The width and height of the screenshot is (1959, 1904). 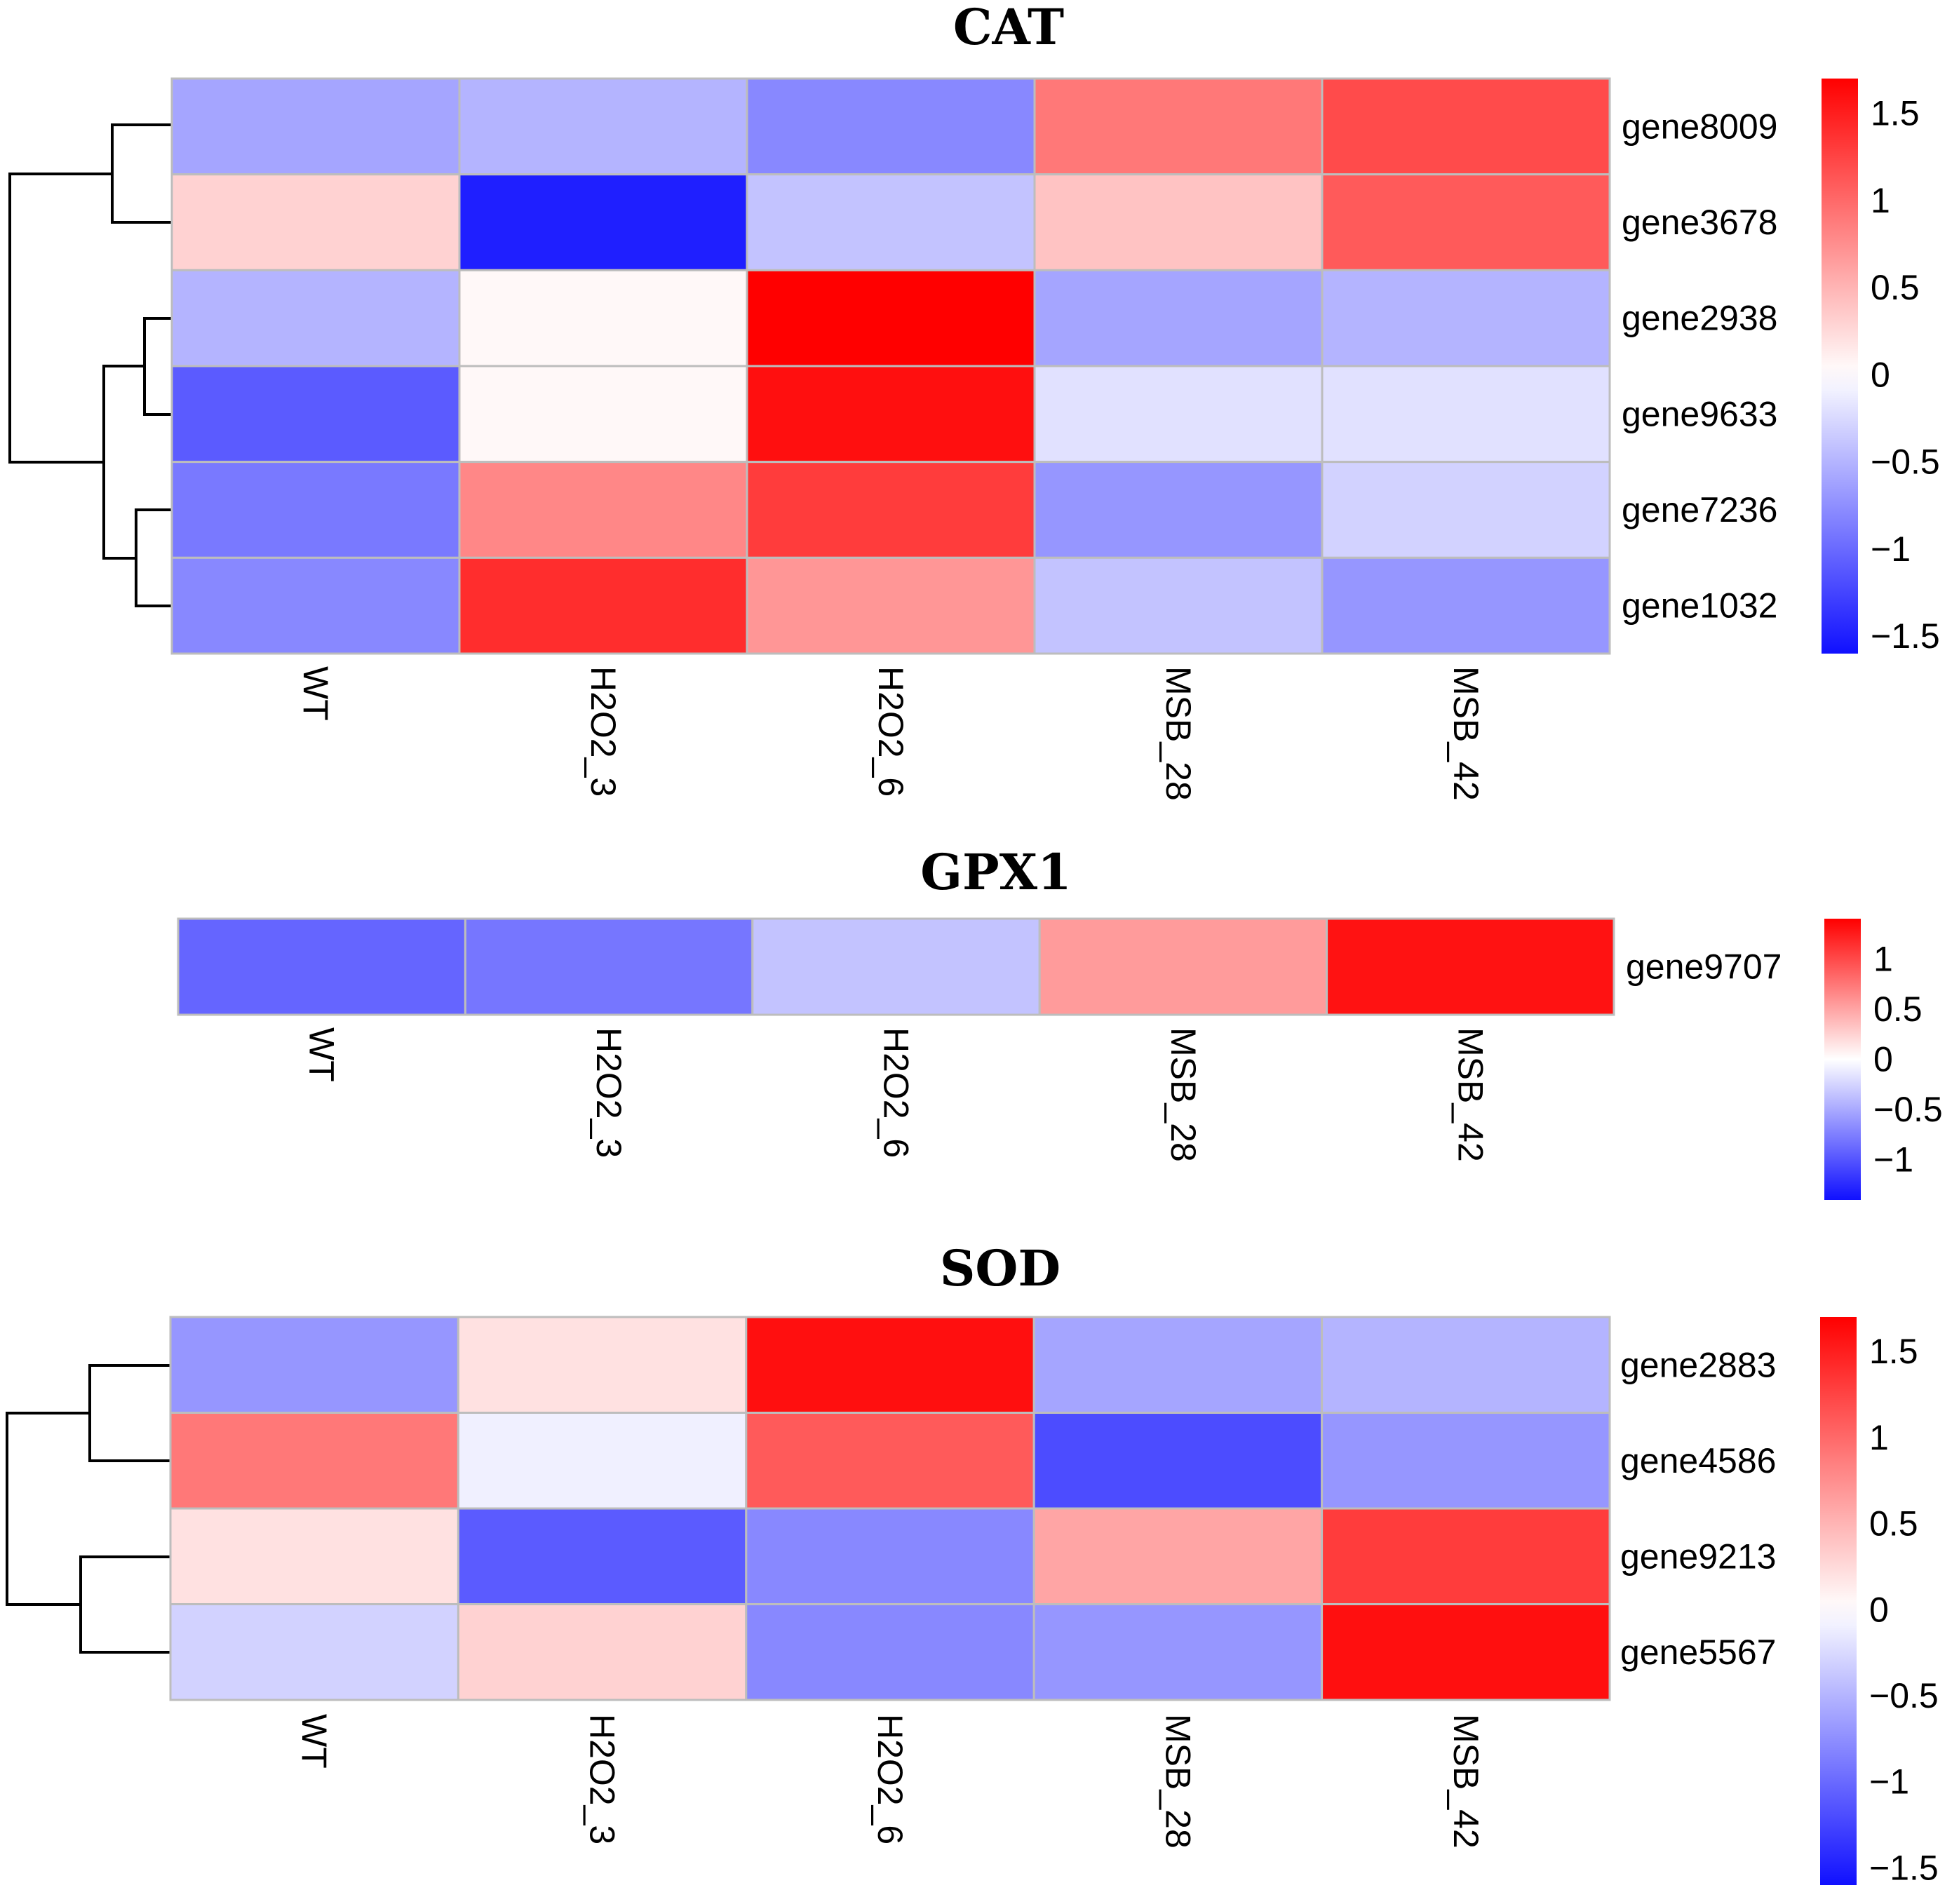 What do you see at coordinates (1698, 1557) in the screenshot?
I see `row-label: gene9213` at bounding box center [1698, 1557].